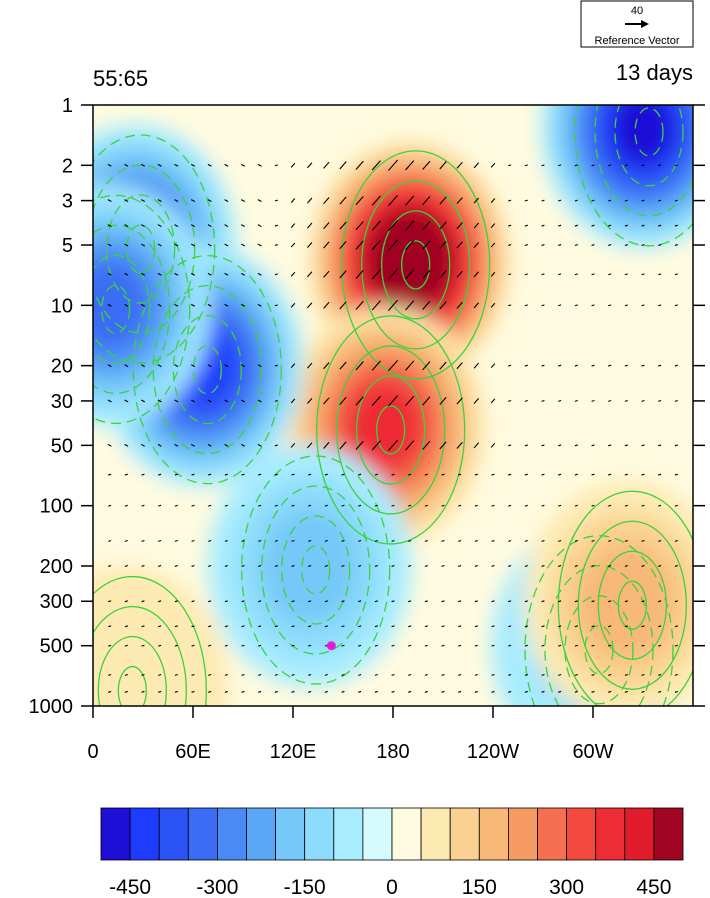  I want to click on x-tick-label: 120E, so click(293, 752).